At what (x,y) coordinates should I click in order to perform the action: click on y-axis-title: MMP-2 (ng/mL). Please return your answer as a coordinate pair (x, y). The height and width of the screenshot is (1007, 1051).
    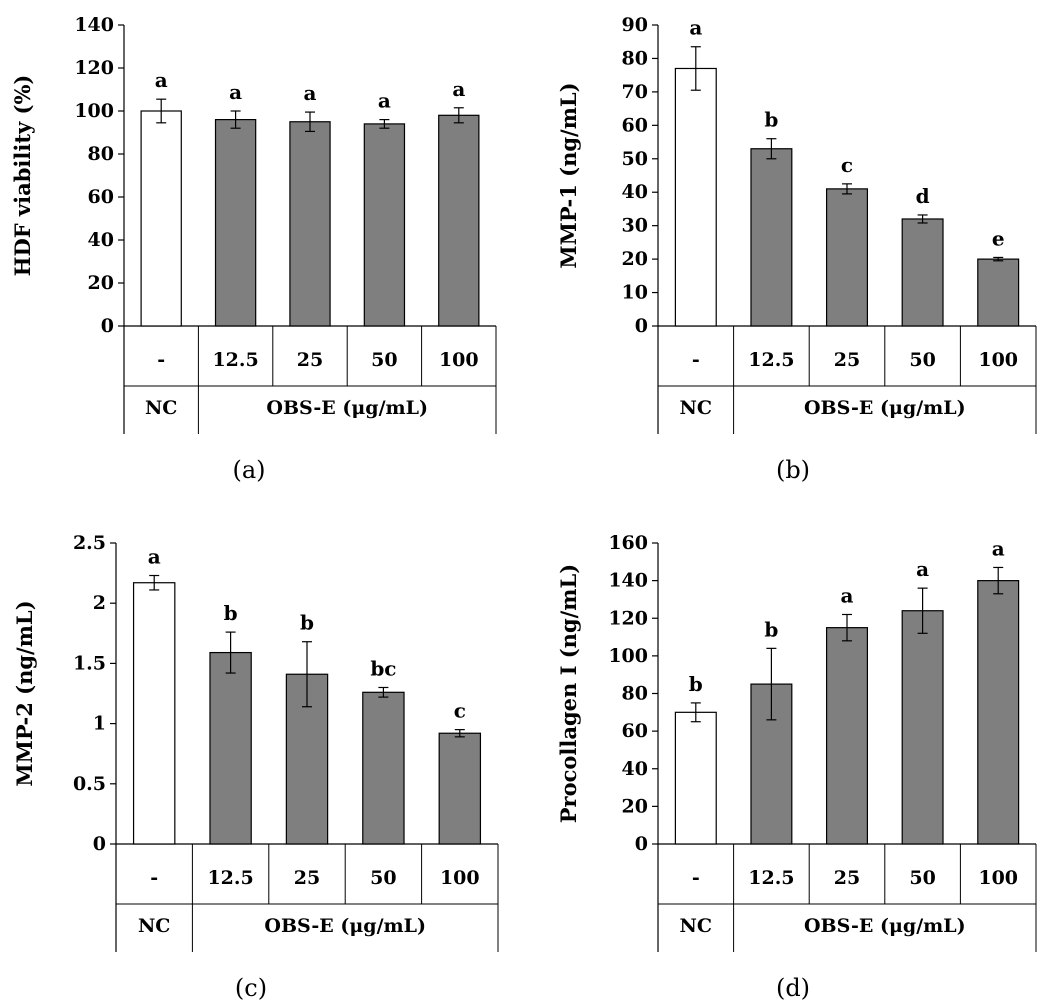
    Looking at the image, I should click on (24, 693).